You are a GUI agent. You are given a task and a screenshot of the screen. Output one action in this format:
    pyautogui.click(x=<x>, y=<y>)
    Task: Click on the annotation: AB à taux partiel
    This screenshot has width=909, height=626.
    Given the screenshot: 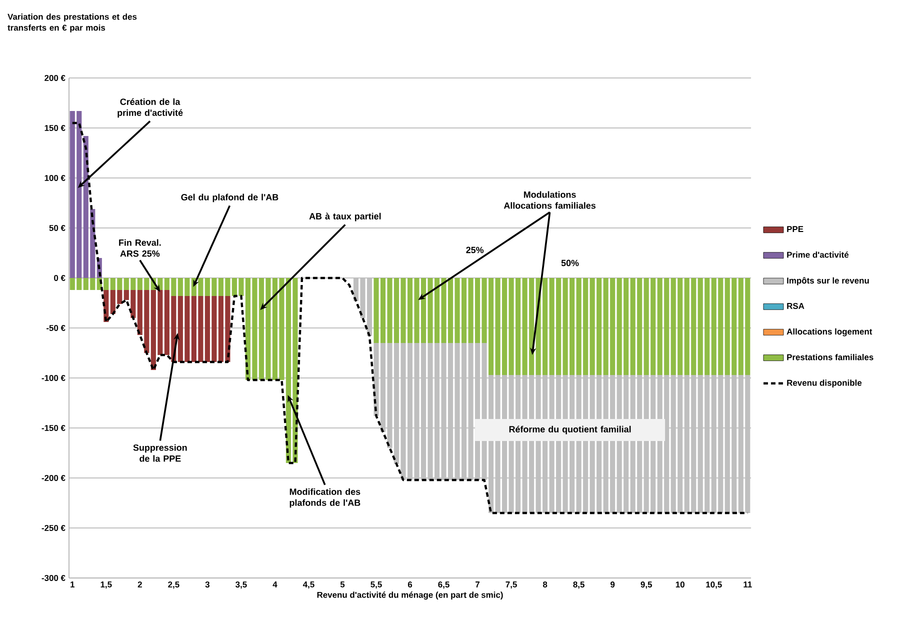 What is the action you would take?
    pyautogui.click(x=345, y=217)
    